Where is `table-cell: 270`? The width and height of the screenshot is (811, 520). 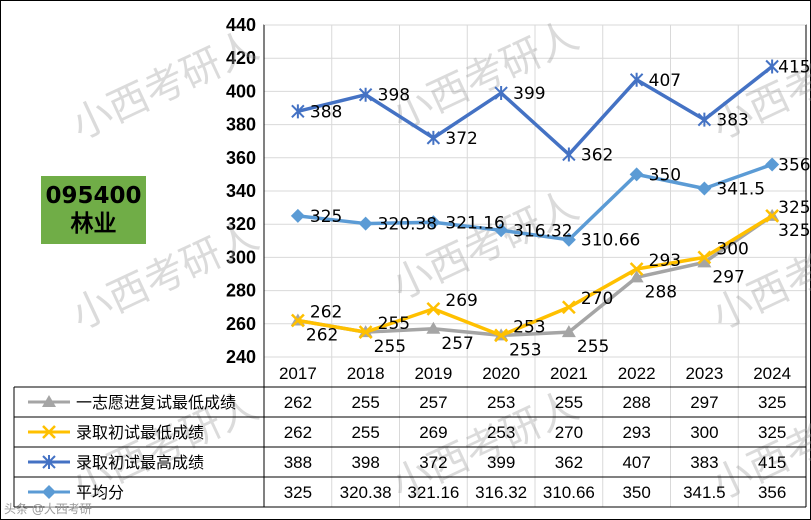
table-cell: 270 is located at coordinates (569, 432).